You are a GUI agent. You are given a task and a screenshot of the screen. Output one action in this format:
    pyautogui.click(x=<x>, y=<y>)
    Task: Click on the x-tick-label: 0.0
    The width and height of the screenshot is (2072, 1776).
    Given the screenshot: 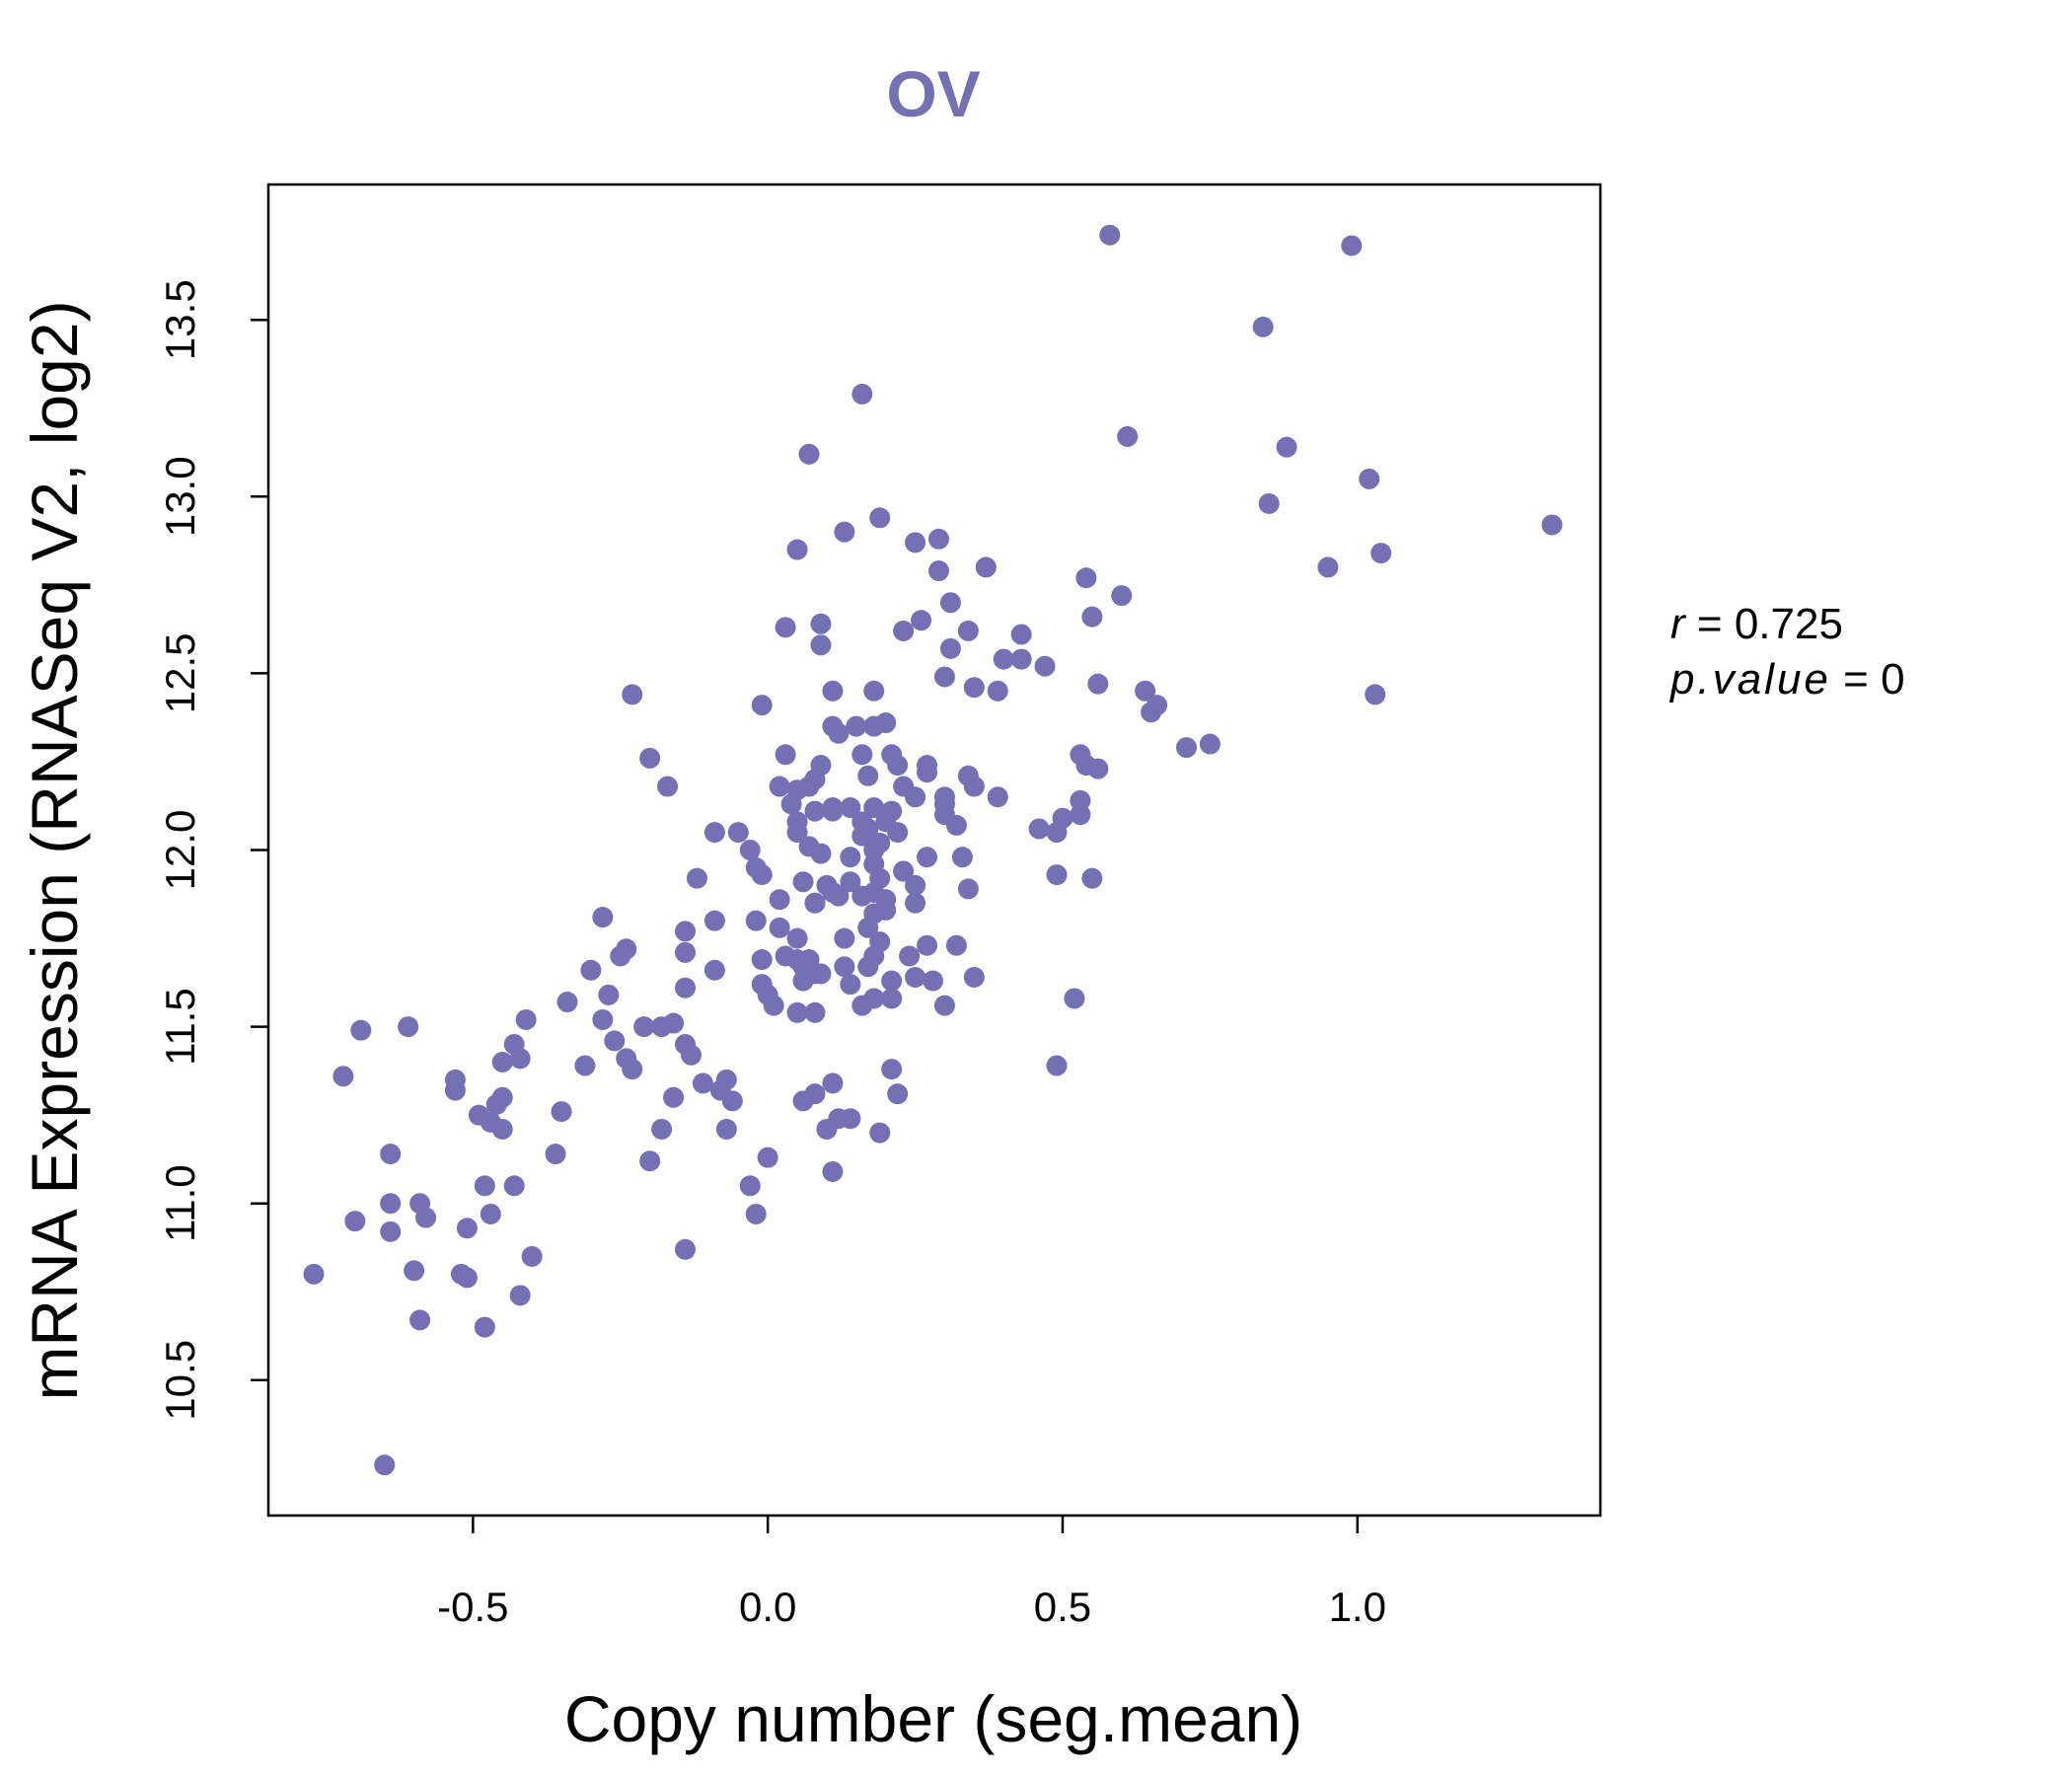 What is the action you would take?
    pyautogui.click(x=768, y=1607)
    